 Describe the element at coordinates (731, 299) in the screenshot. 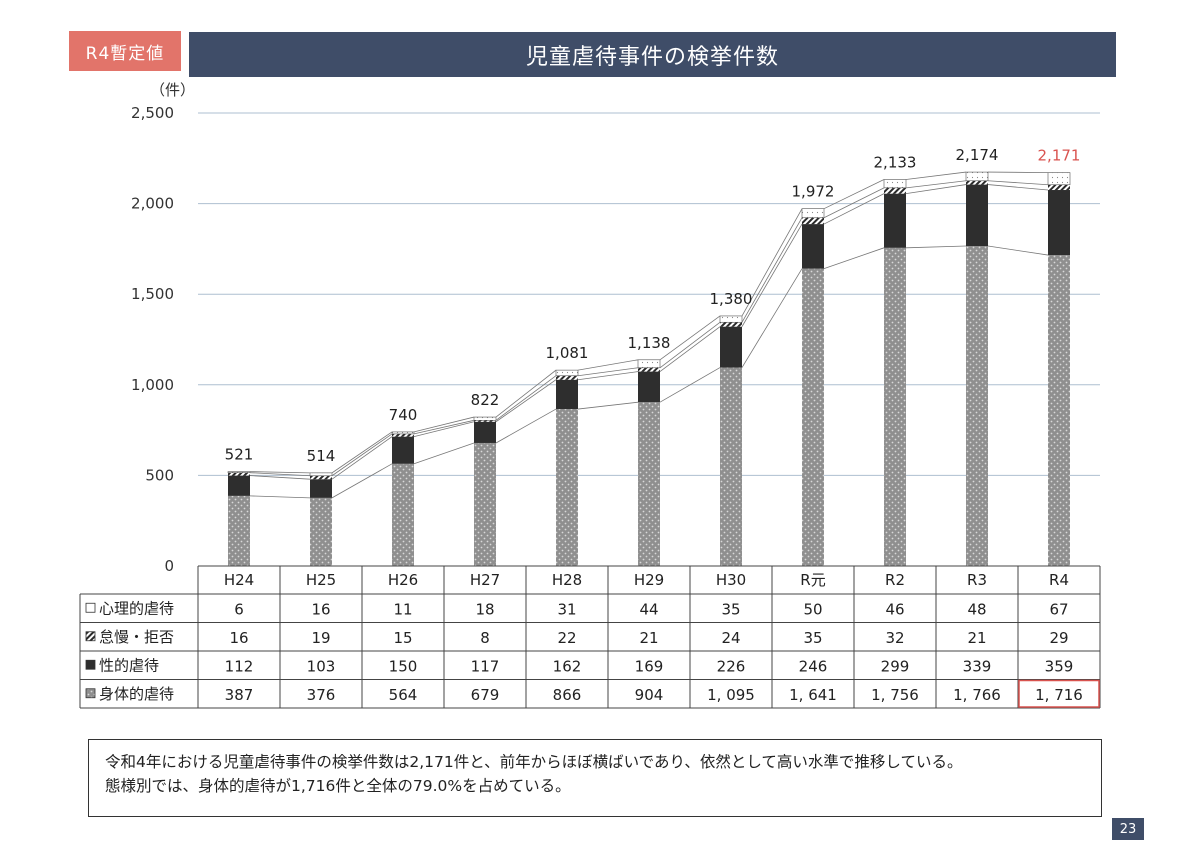

I see `total-label: 1,380` at that location.